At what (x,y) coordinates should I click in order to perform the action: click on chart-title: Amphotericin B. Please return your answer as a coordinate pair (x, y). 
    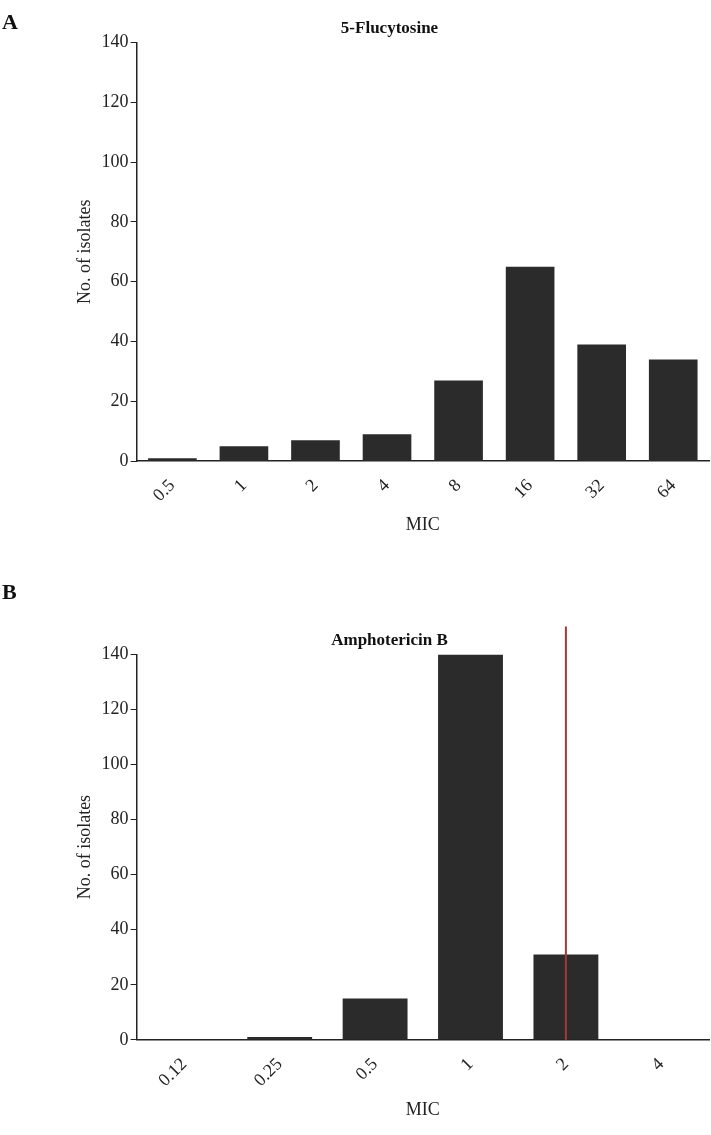
    Looking at the image, I should click on (389, 639).